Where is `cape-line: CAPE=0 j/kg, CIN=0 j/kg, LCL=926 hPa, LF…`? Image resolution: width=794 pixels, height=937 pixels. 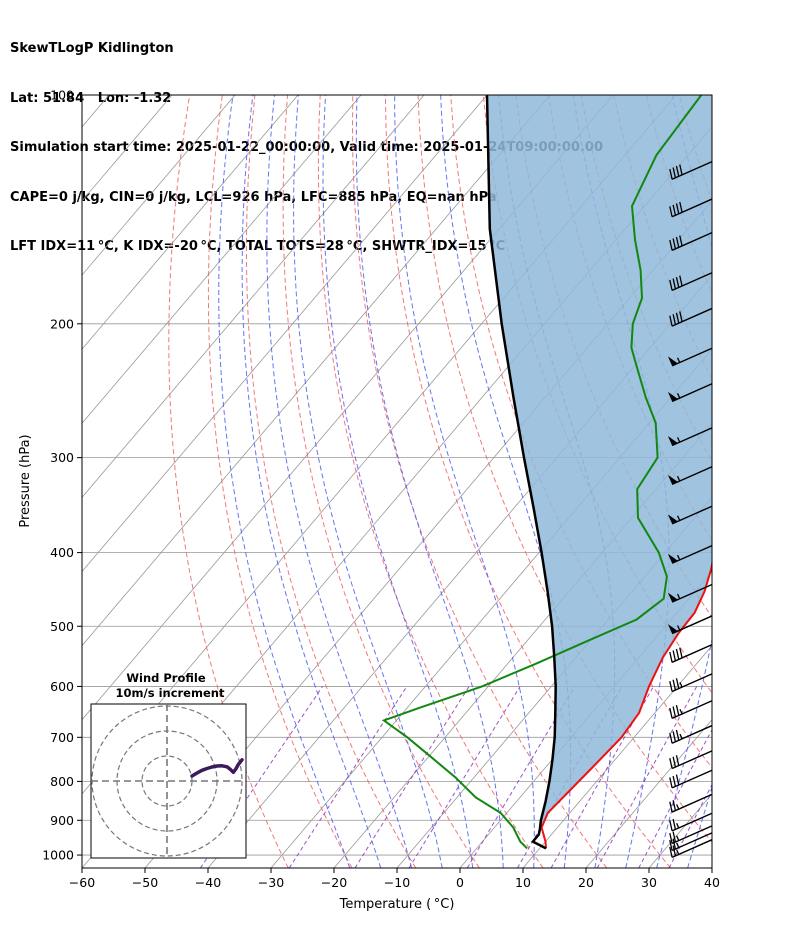 cape-line: CAPE=0 j/kg, CIN=0 j/kg, LCL=926 hPa, LF… is located at coordinates (253, 197).